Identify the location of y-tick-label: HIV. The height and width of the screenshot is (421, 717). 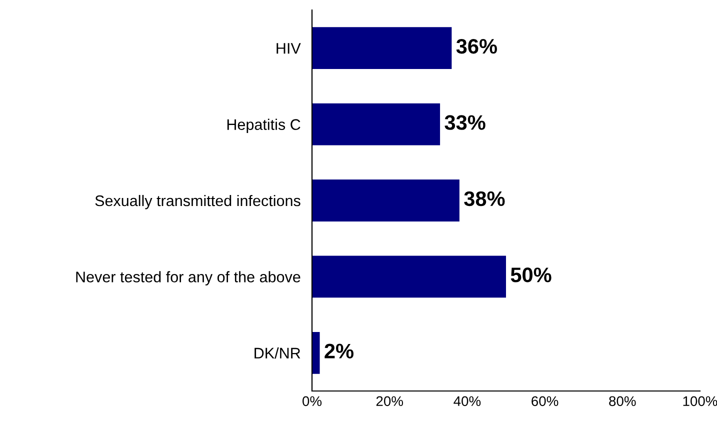
(288, 48).